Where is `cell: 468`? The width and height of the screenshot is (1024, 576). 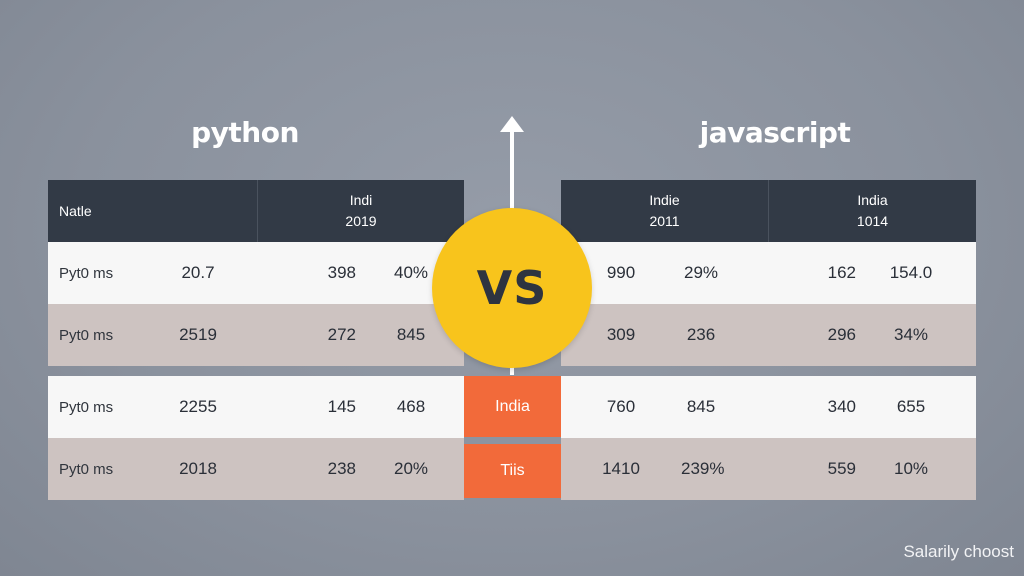
cell: 468 is located at coordinates (411, 406).